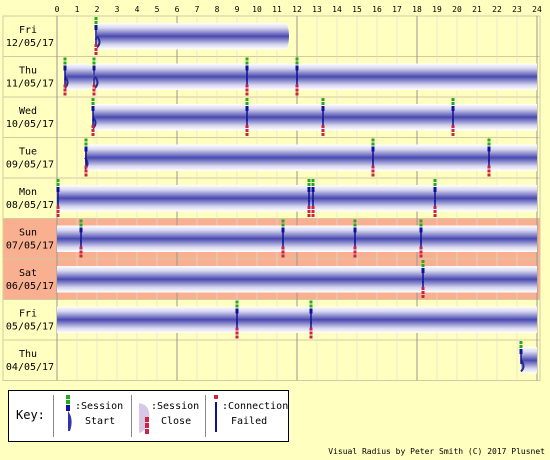 The width and height of the screenshot is (550, 460). Describe the element at coordinates (255, 406) in the screenshot. I see `key-fail-label-1: :Connection` at that location.